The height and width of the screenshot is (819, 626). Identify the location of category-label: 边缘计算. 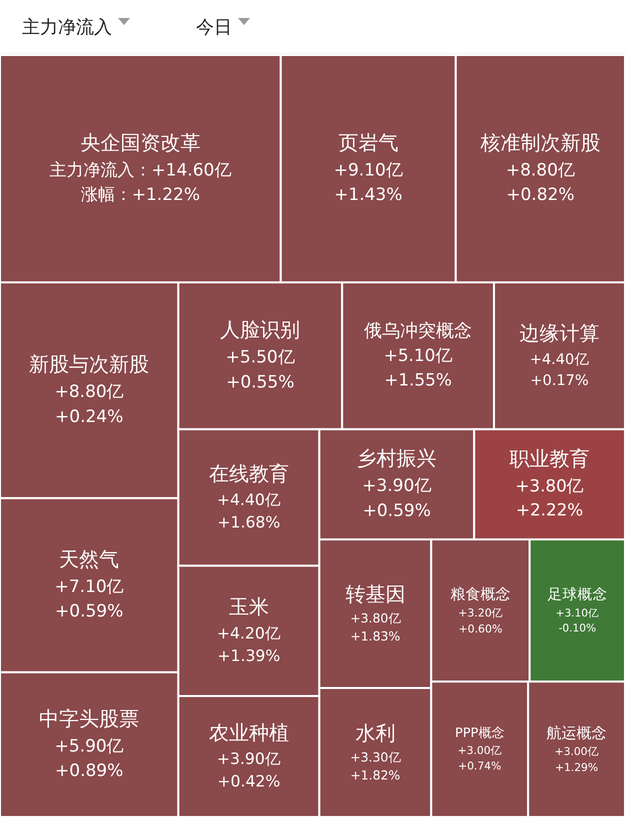
(559, 333).